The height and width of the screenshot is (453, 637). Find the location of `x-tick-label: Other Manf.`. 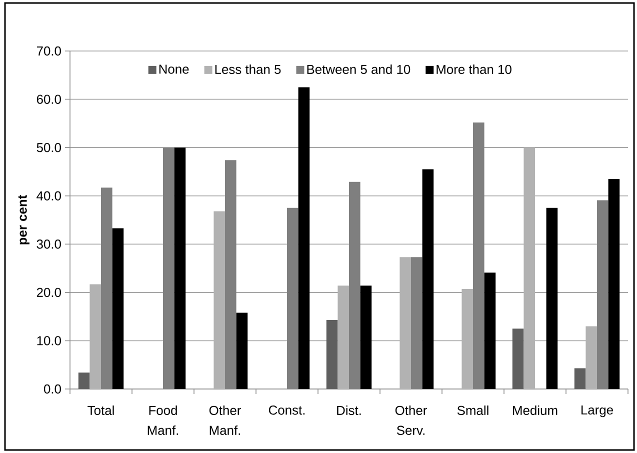

x-tick-label: Other Manf. is located at coordinates (225, 420).